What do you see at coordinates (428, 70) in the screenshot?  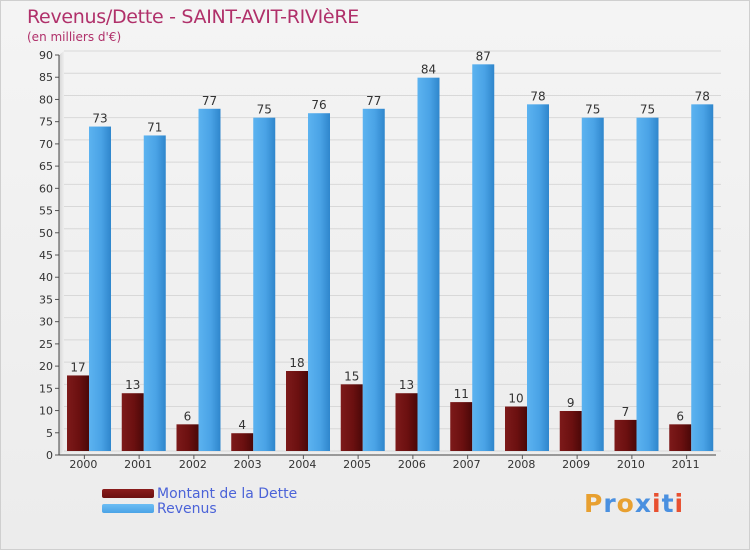 I see `data-label-revenus: 84` at bounding box center [428, 70].